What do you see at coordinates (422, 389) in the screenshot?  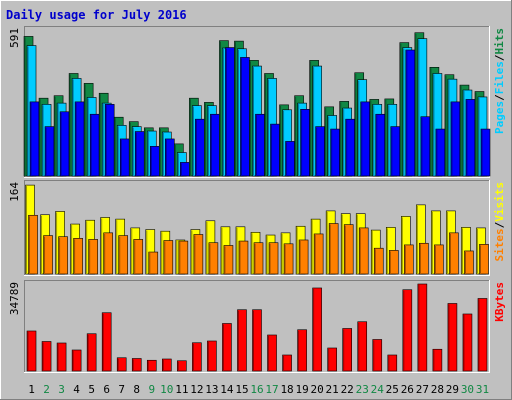 I see `x-label-day-27: 27` at bounding box center [422, 389].